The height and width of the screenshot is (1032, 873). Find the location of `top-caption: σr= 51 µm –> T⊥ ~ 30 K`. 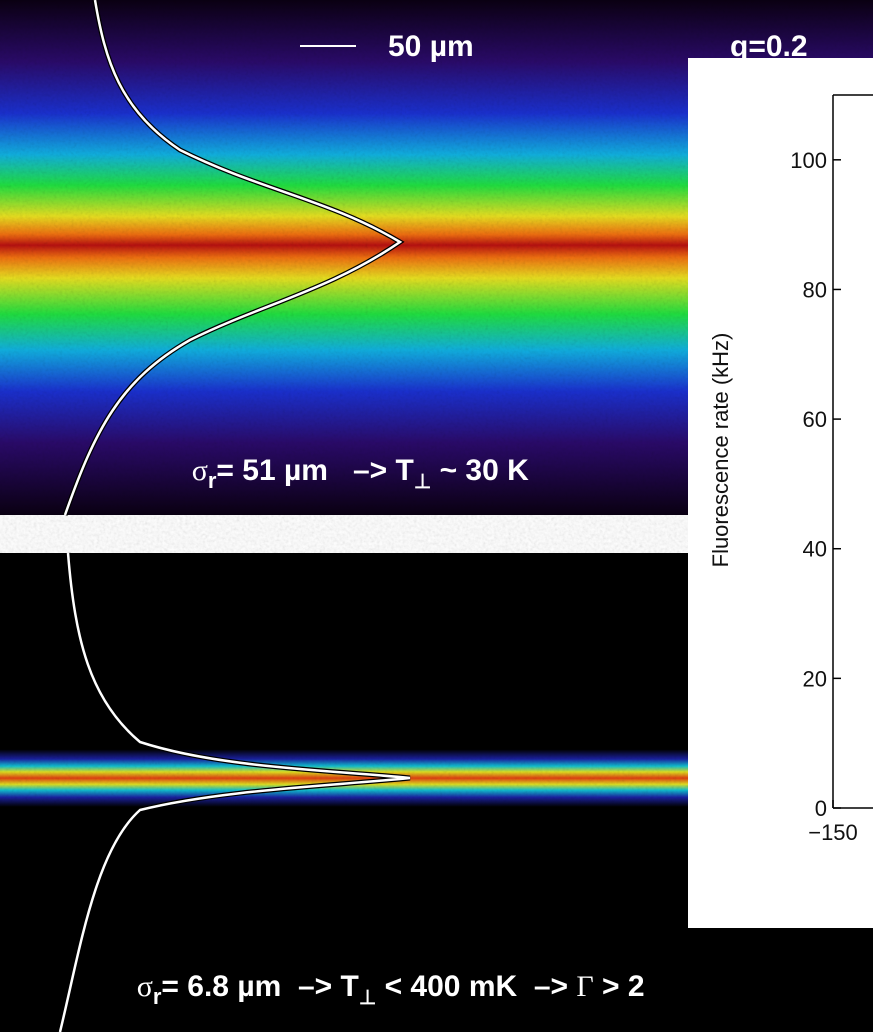

top-caption: σr= 51 µm –> T⊥ ~ 30 K is located at coordinates (352, 473).